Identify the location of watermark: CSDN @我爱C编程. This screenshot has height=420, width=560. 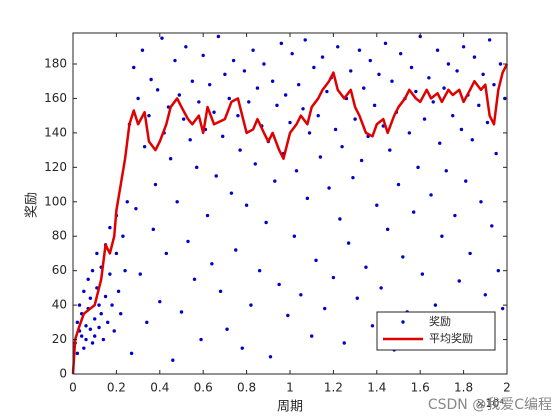
(490, 405).